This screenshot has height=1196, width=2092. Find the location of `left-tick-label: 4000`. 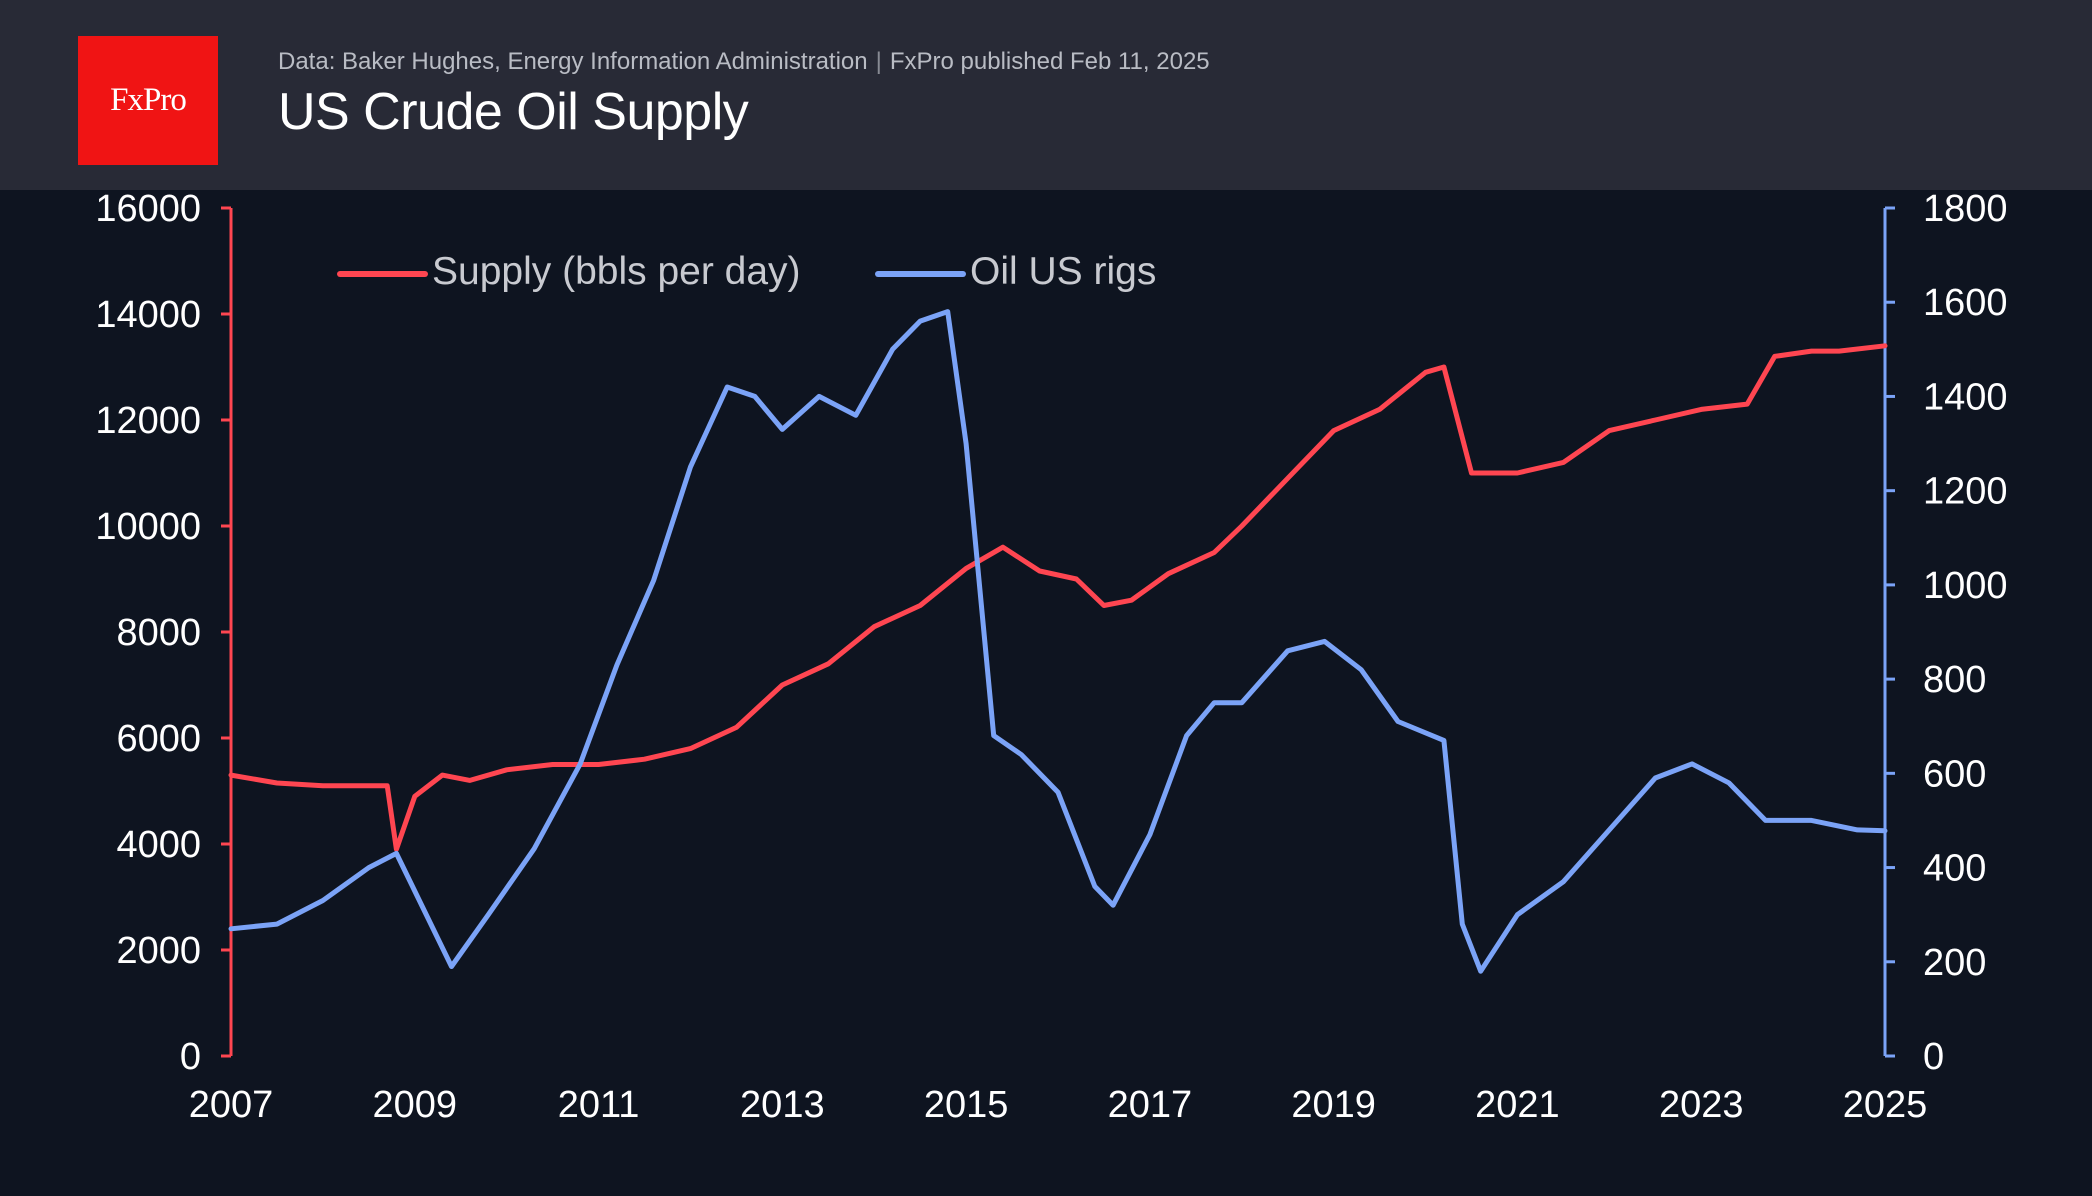

left-tick-label: 4000 is located at coordinates (158, 845).